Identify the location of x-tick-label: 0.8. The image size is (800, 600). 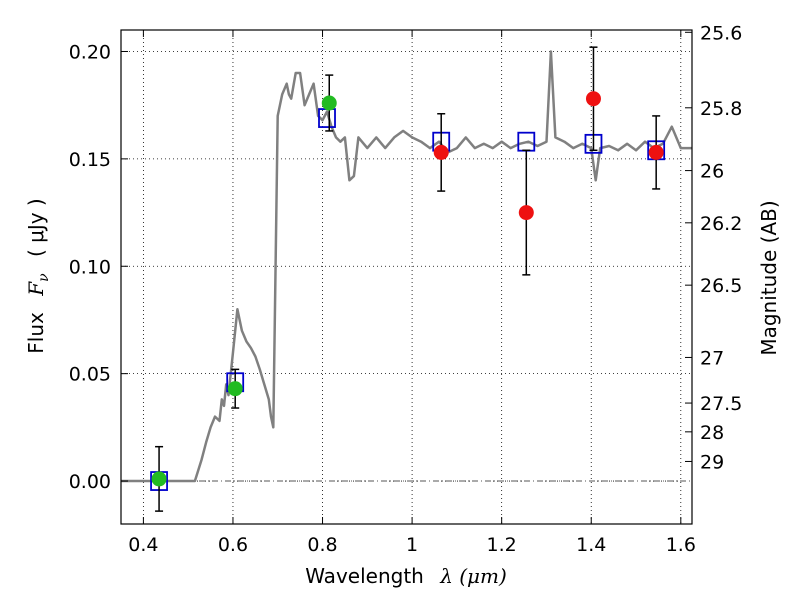
(322, 545).